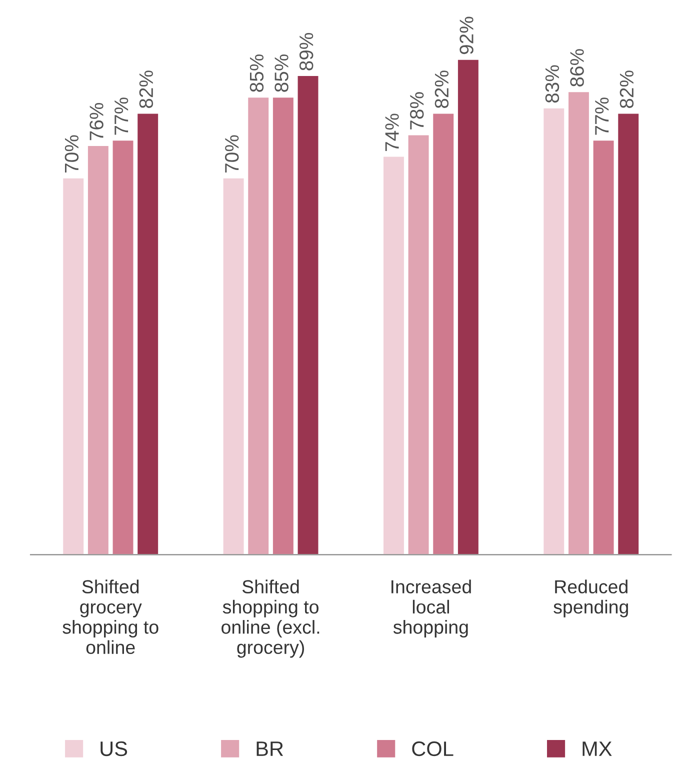  I want to click on data-label: 83%, so click(552, 84).